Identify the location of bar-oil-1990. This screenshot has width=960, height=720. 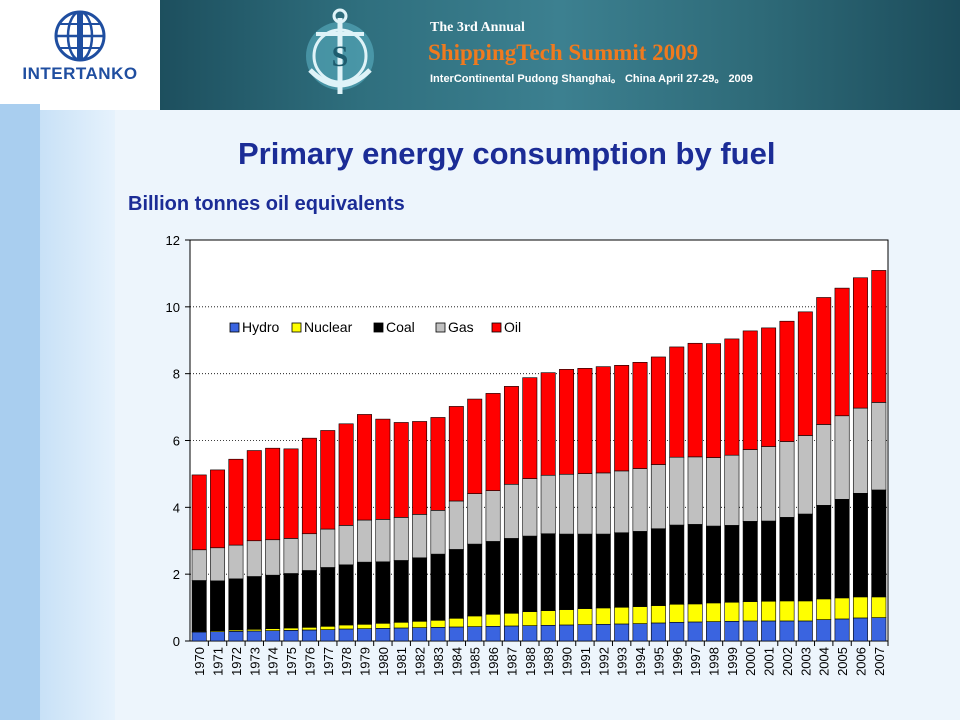
(567, 422).